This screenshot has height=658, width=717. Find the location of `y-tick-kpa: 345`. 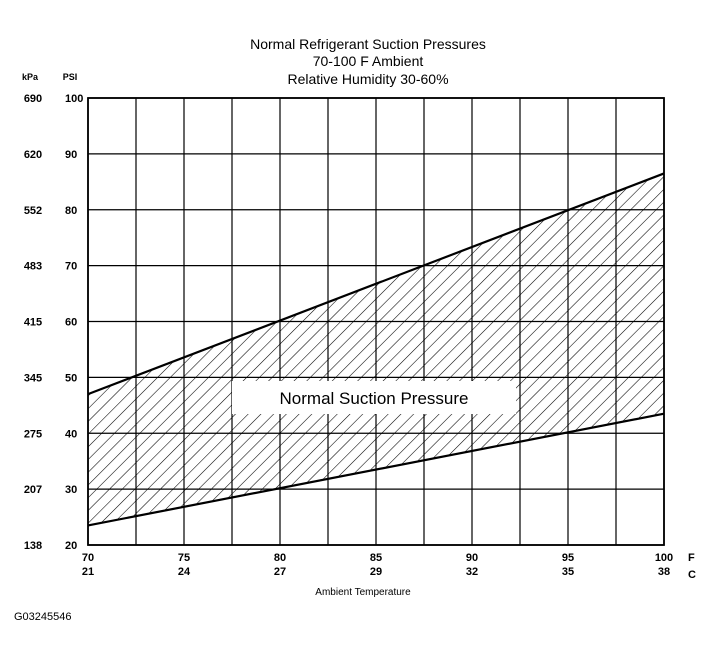

y-tick-kpa: 345 is located at coordinates (33, 378).